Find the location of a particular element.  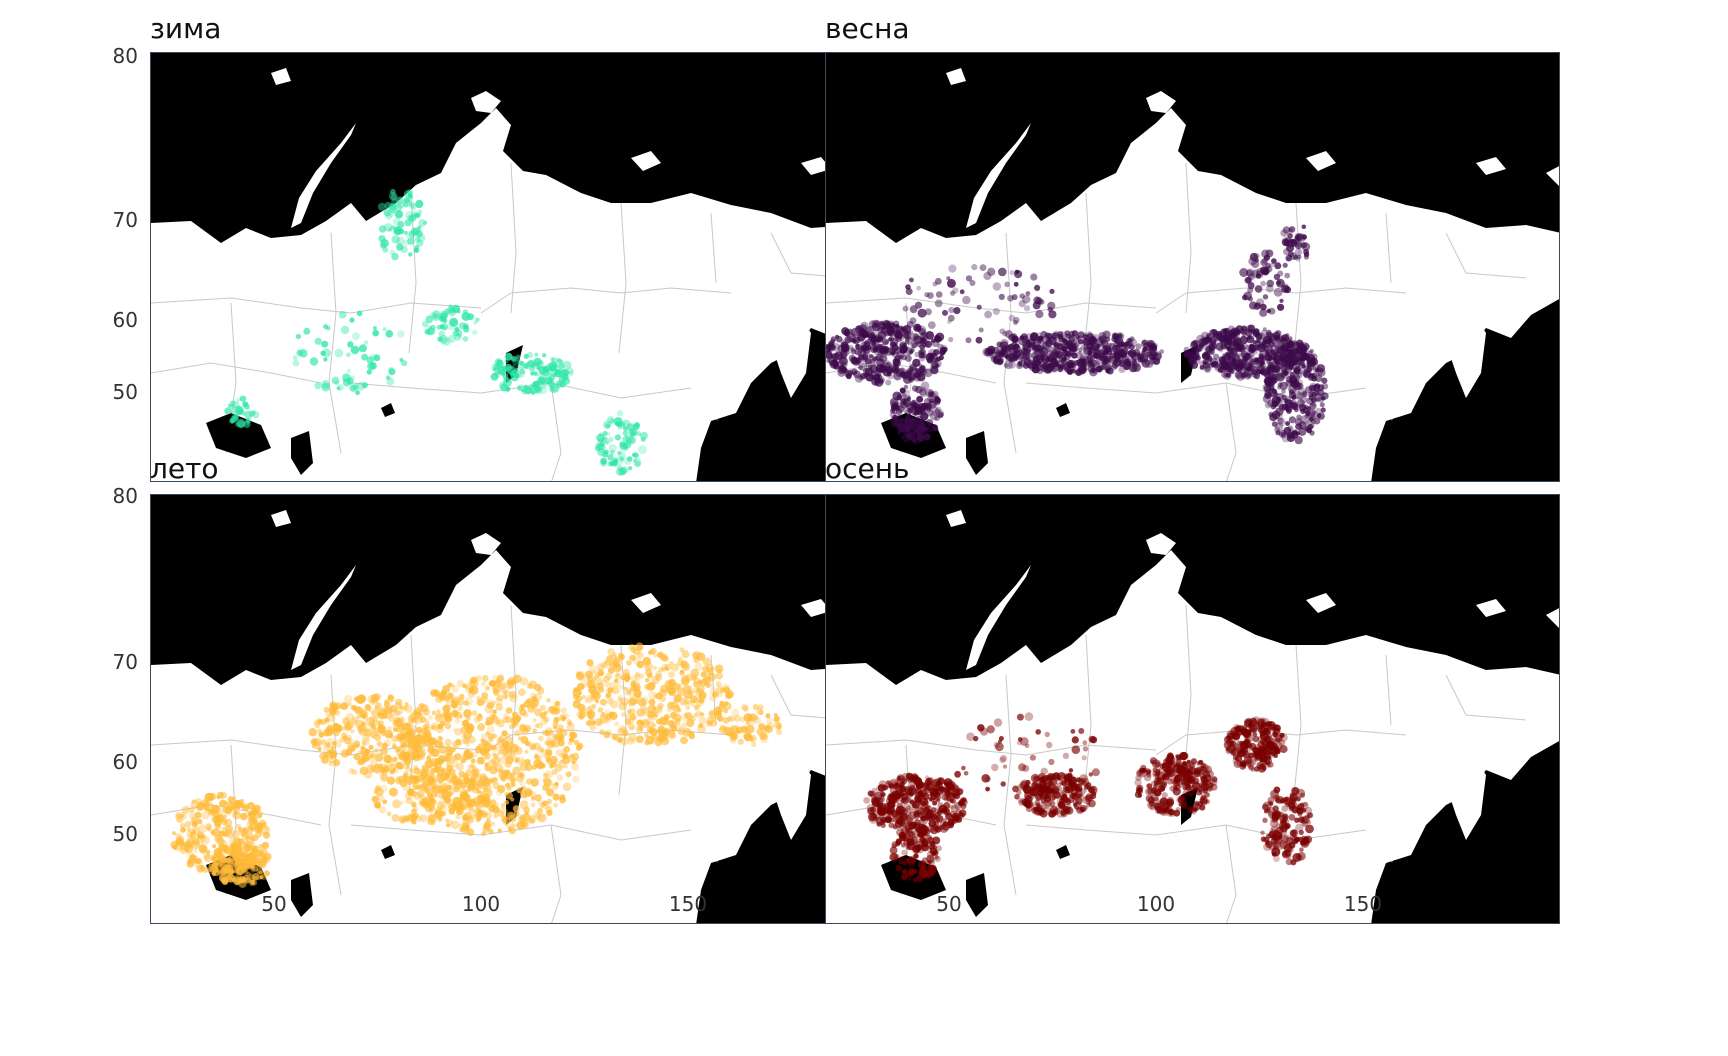

panel-title-winter: зима is located at coordinates (186, 28).